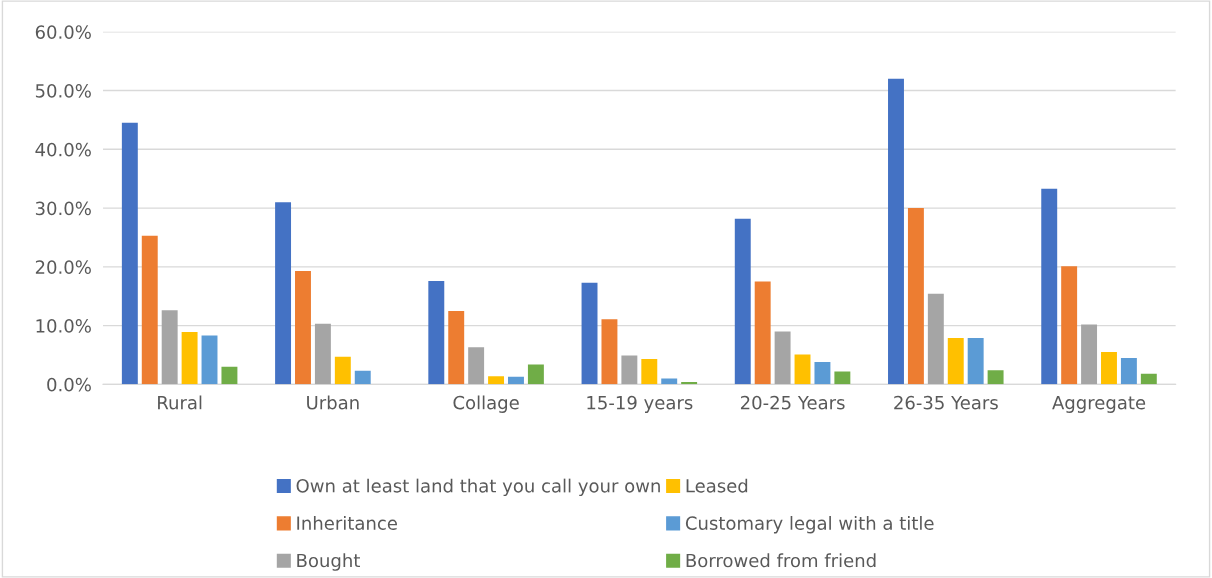 This screenshot has height=578, width=1212. I want to click on y-tick-label: 60.0%, so click(63, 32).